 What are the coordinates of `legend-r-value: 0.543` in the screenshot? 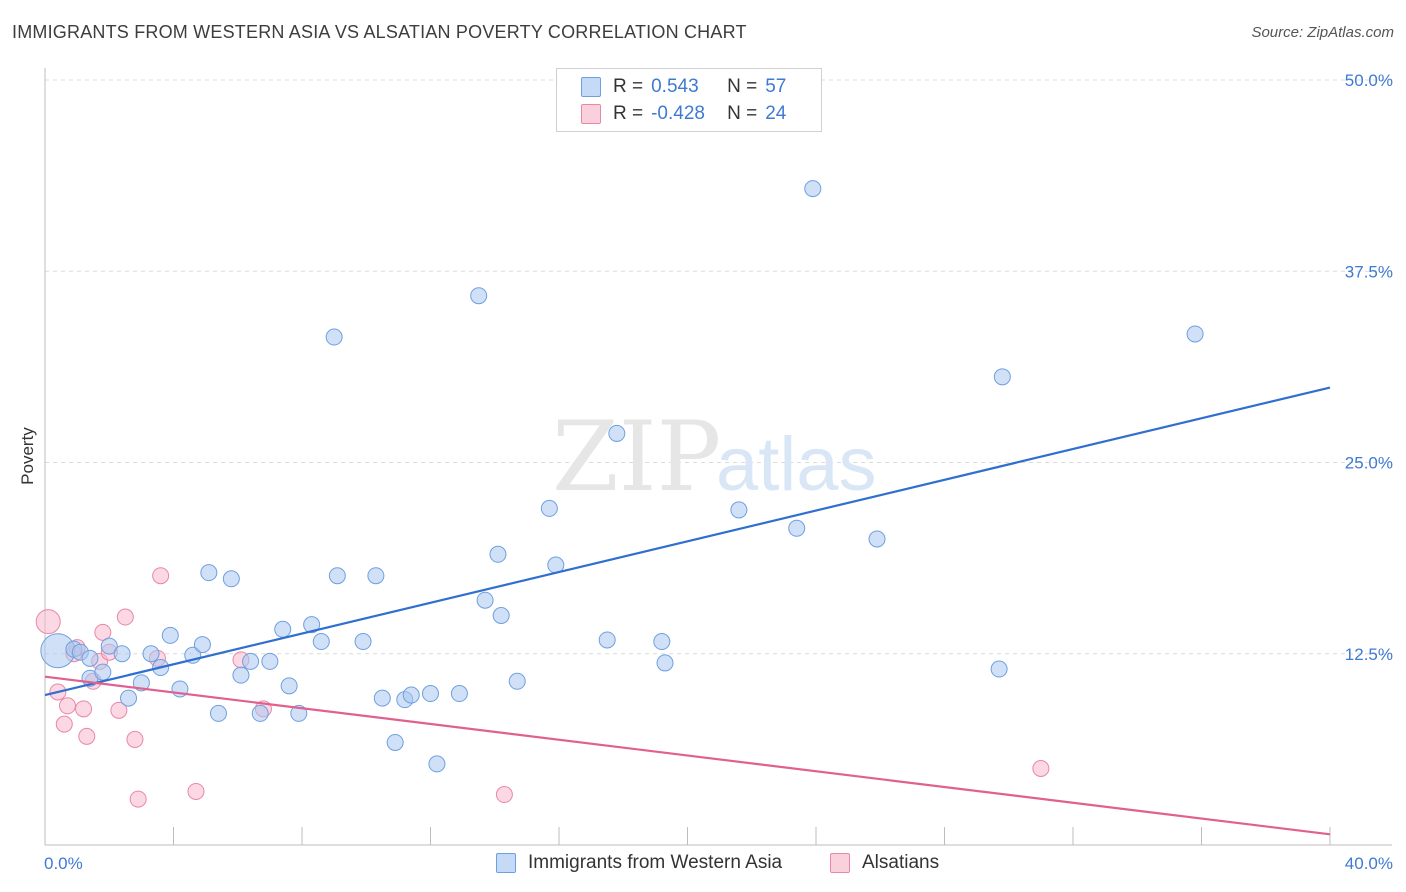 It's located at (675, 86).